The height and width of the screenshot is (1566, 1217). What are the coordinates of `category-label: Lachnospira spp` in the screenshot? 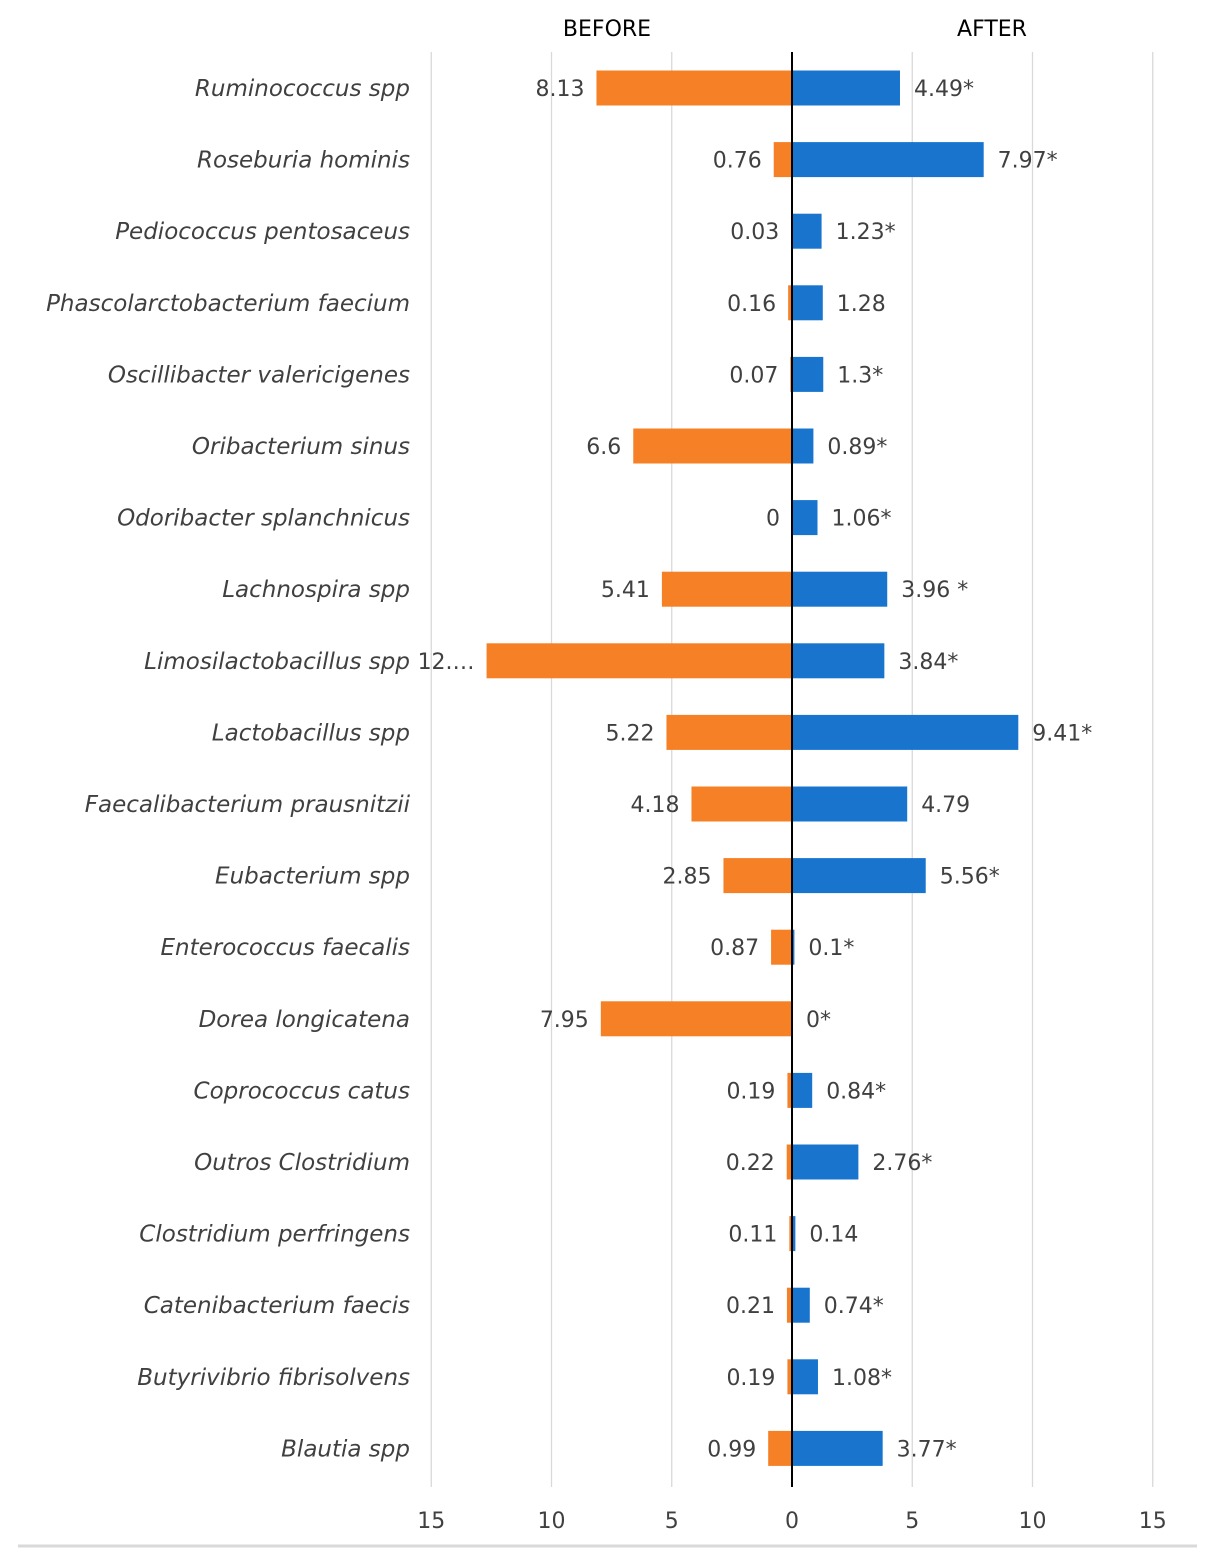 It's located at (316, 590).